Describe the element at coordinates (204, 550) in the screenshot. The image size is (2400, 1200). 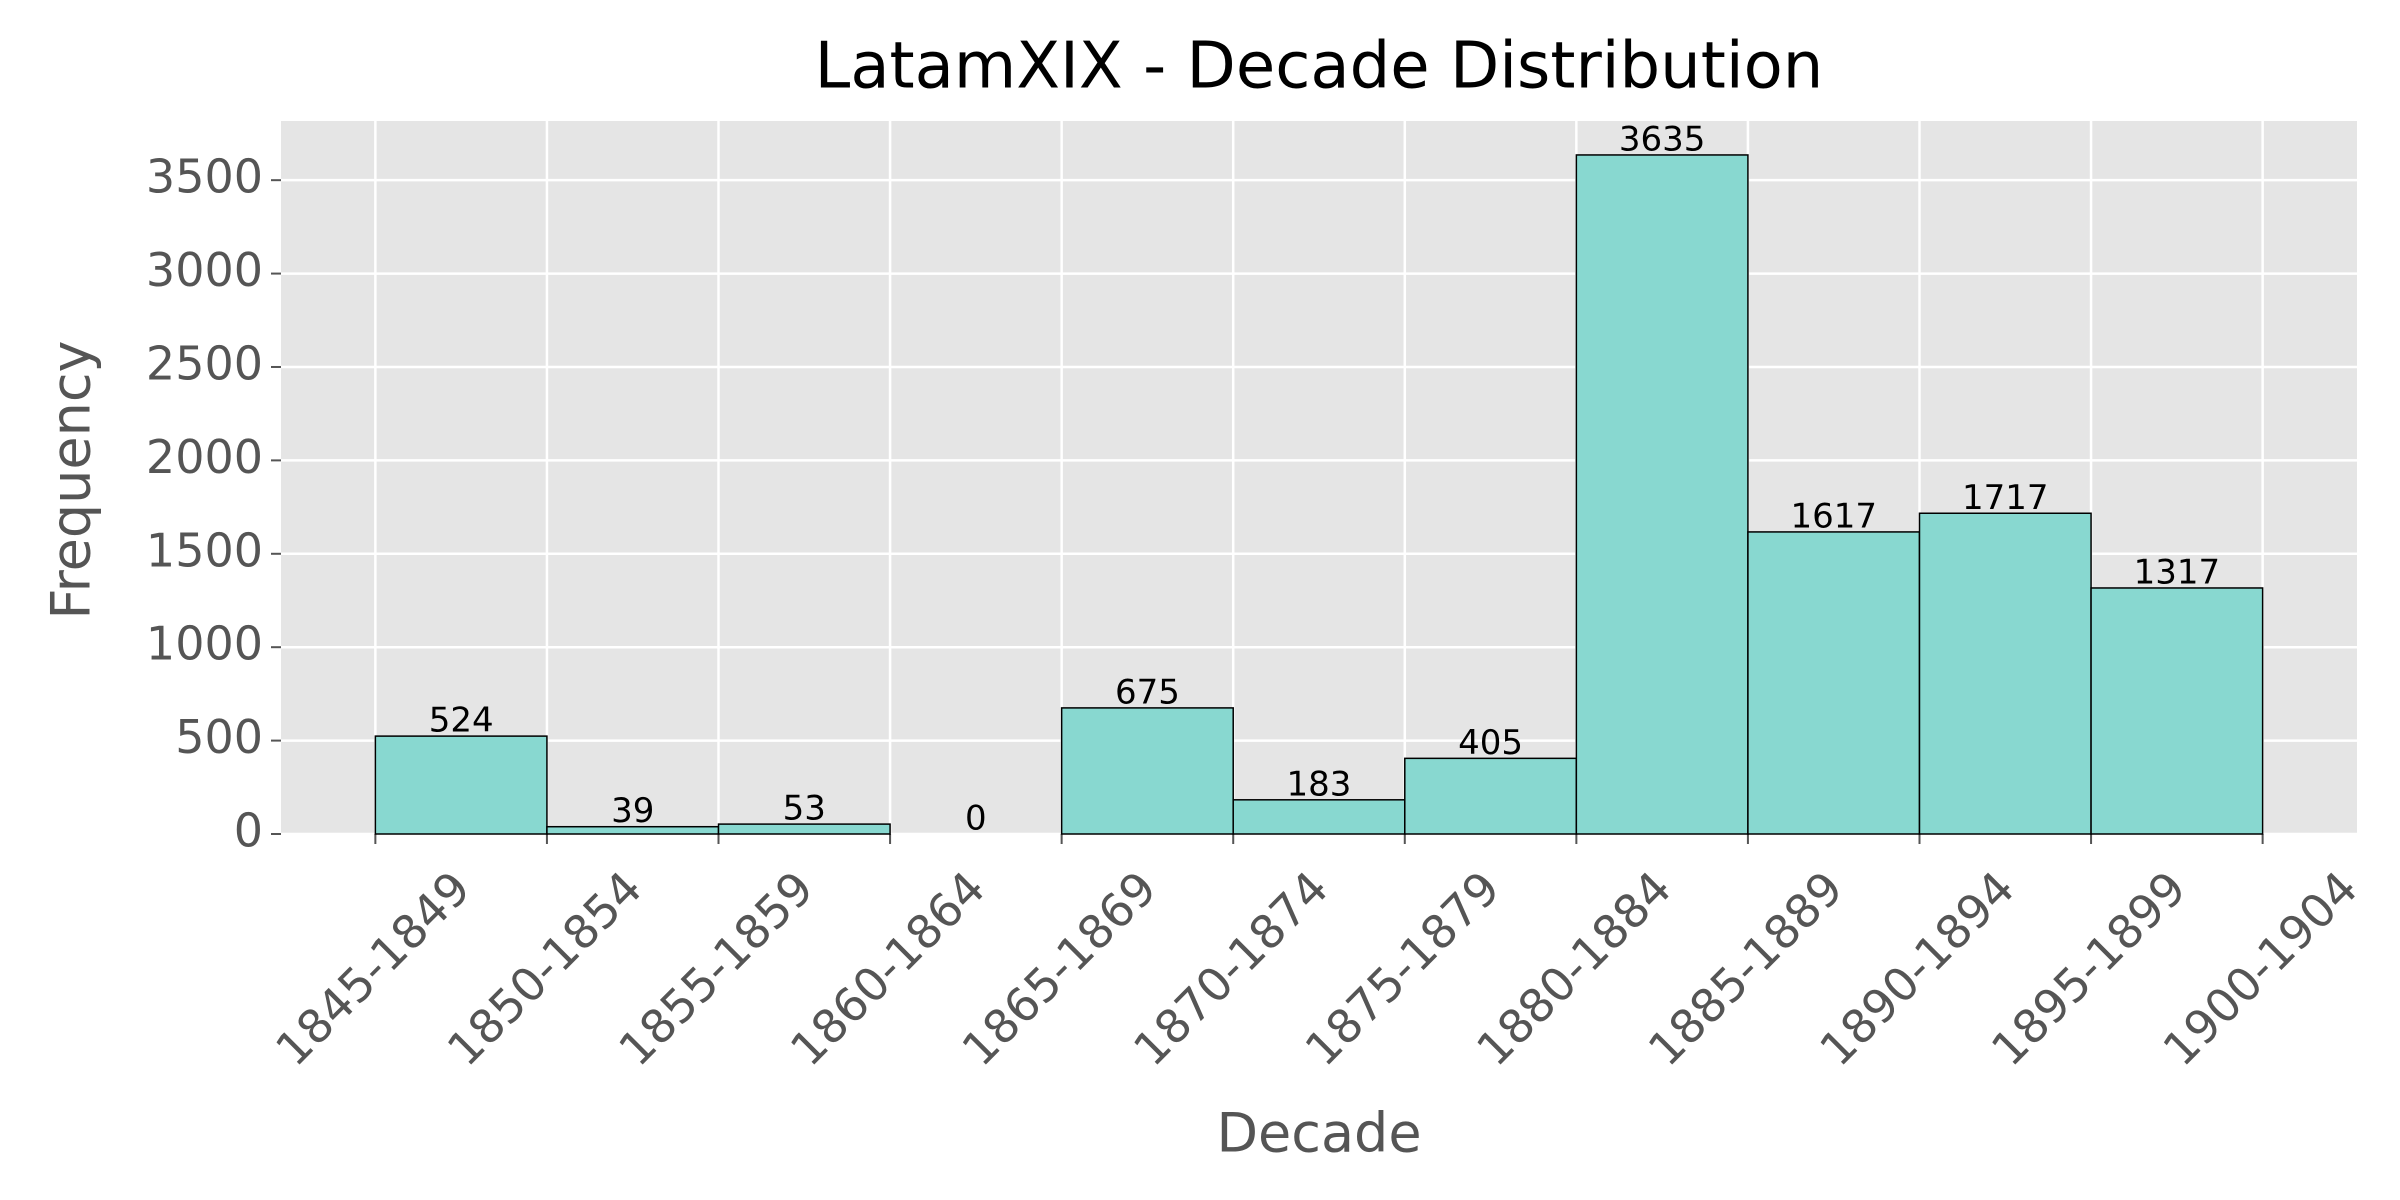
I see `y-tick-label: 1500` at that location.